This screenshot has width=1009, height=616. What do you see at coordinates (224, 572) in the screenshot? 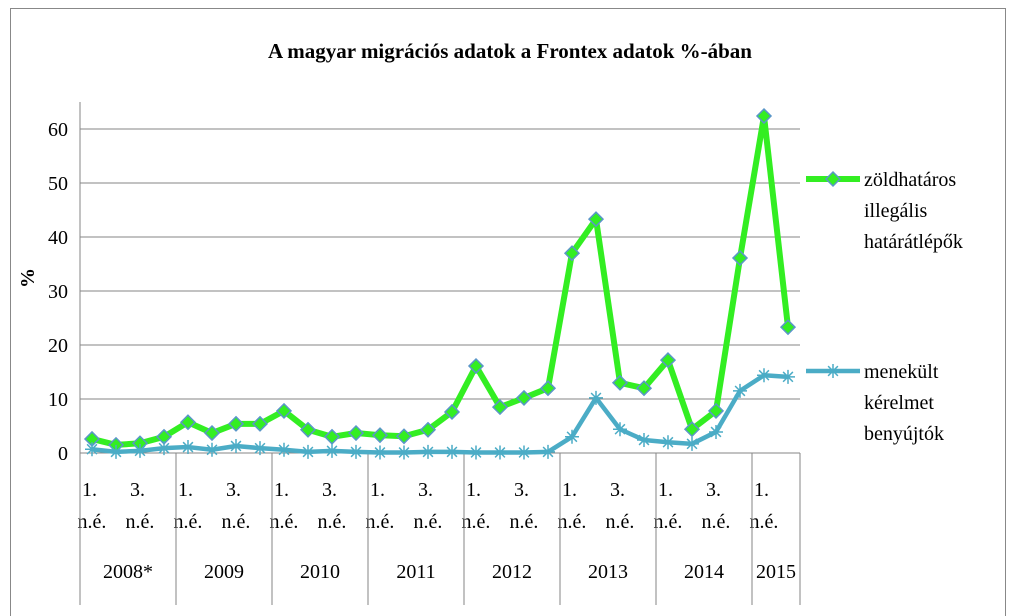
I see `group-label: 2009` at bounding box center [224, 572].